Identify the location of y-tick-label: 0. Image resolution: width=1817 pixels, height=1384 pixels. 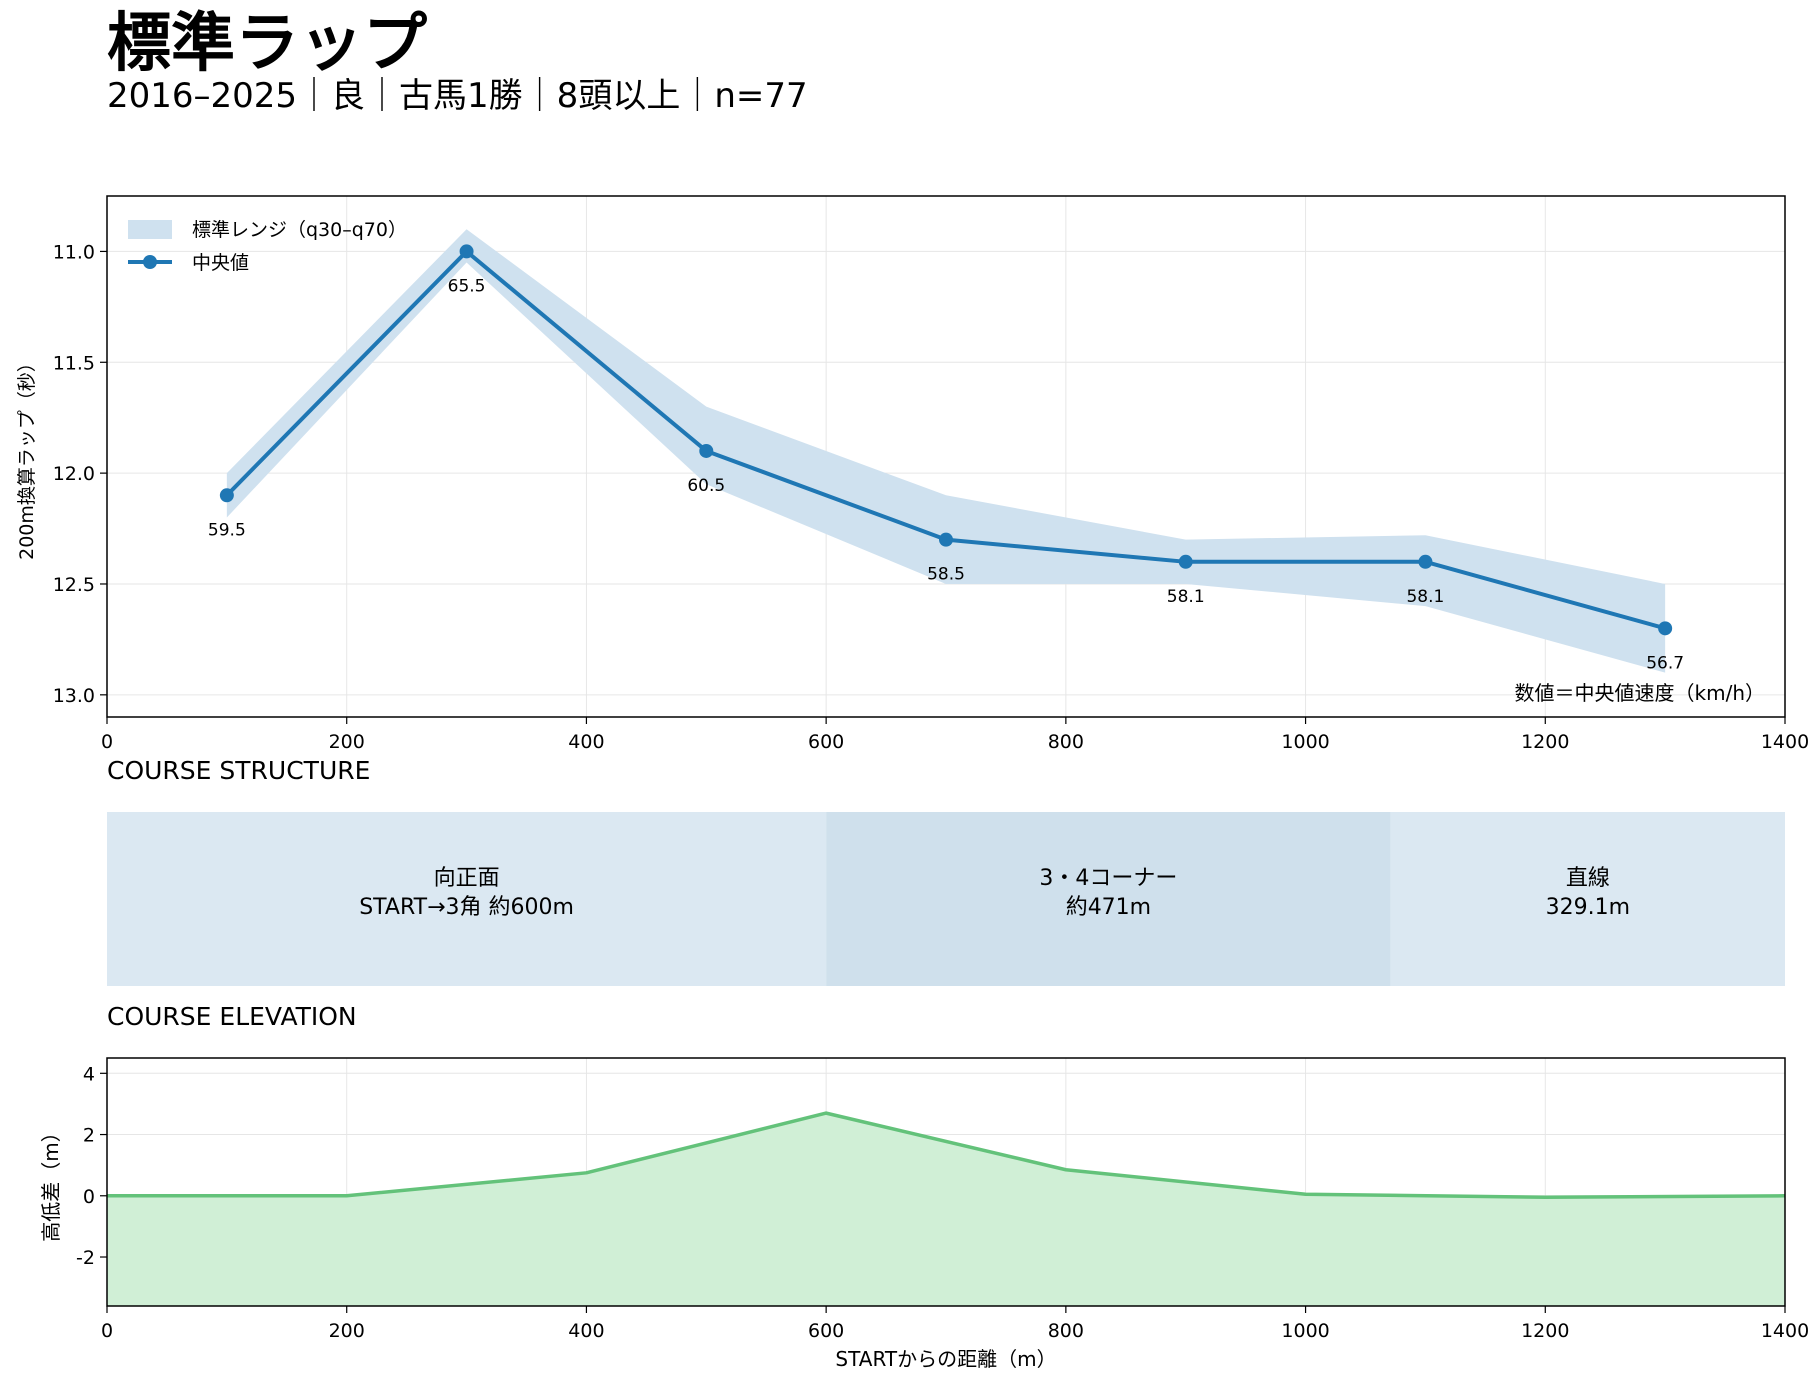
(89, 1197).